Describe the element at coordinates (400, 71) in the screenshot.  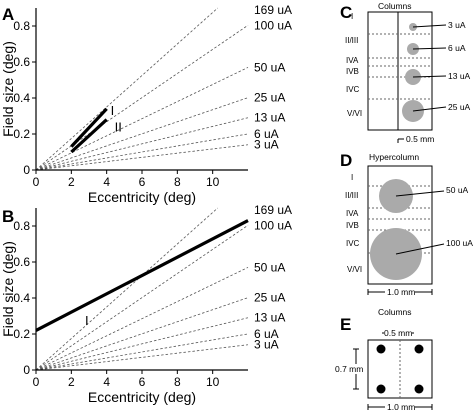
I see `panel-c-frame` at that location.